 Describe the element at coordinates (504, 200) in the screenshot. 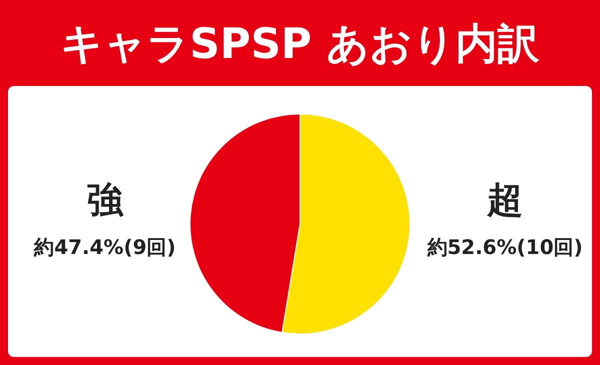

I see `slice-label: 超` at that location.